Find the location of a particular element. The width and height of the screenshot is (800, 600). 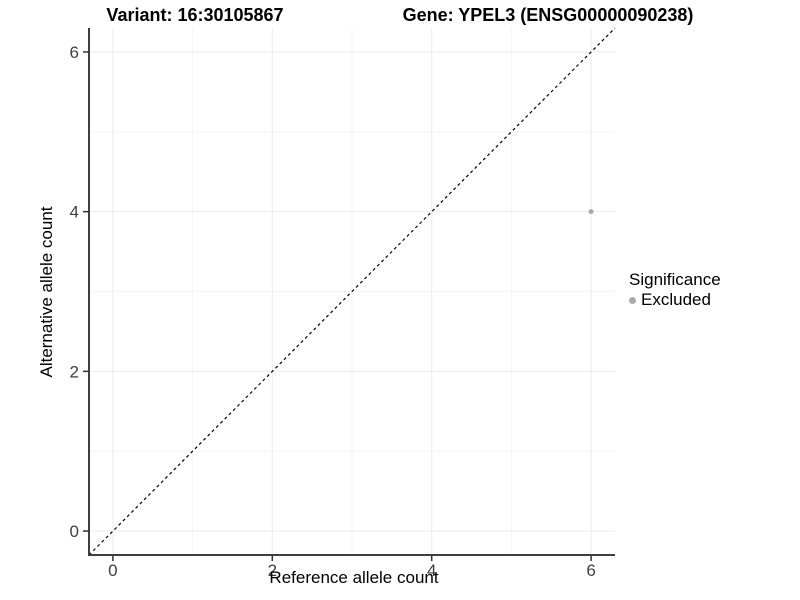

legend-entry-label: Excluded is located at coordinates (676, 299).